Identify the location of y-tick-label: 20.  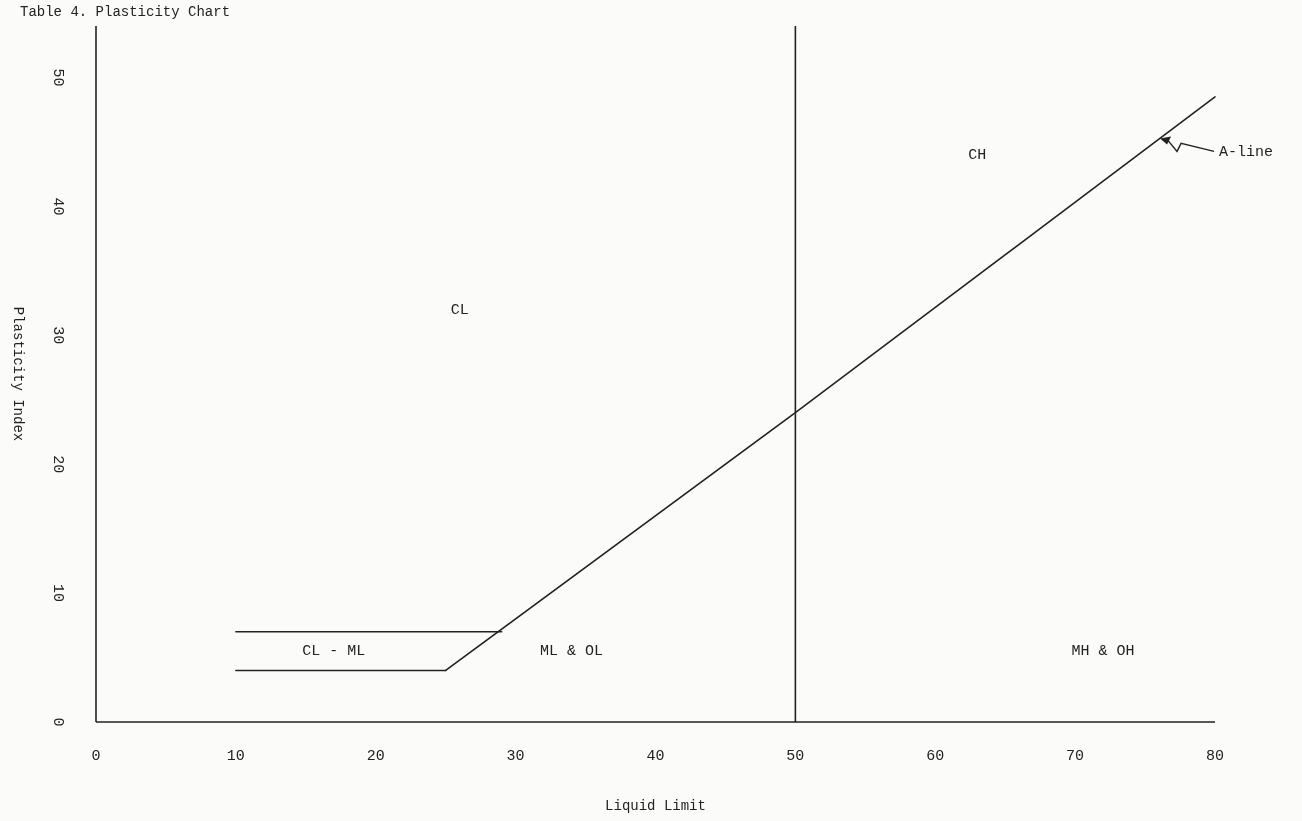
(58, 464).